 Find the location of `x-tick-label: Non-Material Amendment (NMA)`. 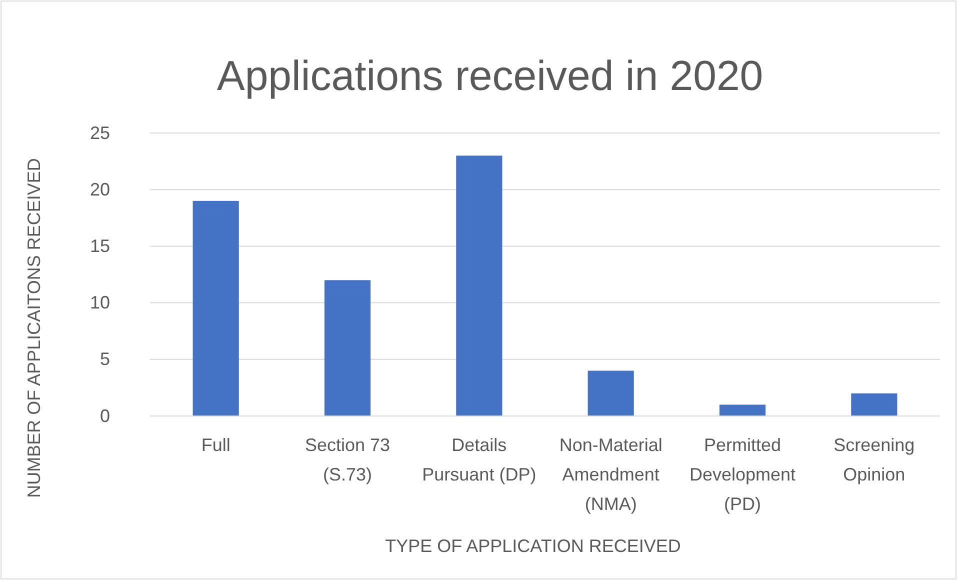

x-tick-label: Non-Material Amendment (NMA) is located at coordinates (610, 474).